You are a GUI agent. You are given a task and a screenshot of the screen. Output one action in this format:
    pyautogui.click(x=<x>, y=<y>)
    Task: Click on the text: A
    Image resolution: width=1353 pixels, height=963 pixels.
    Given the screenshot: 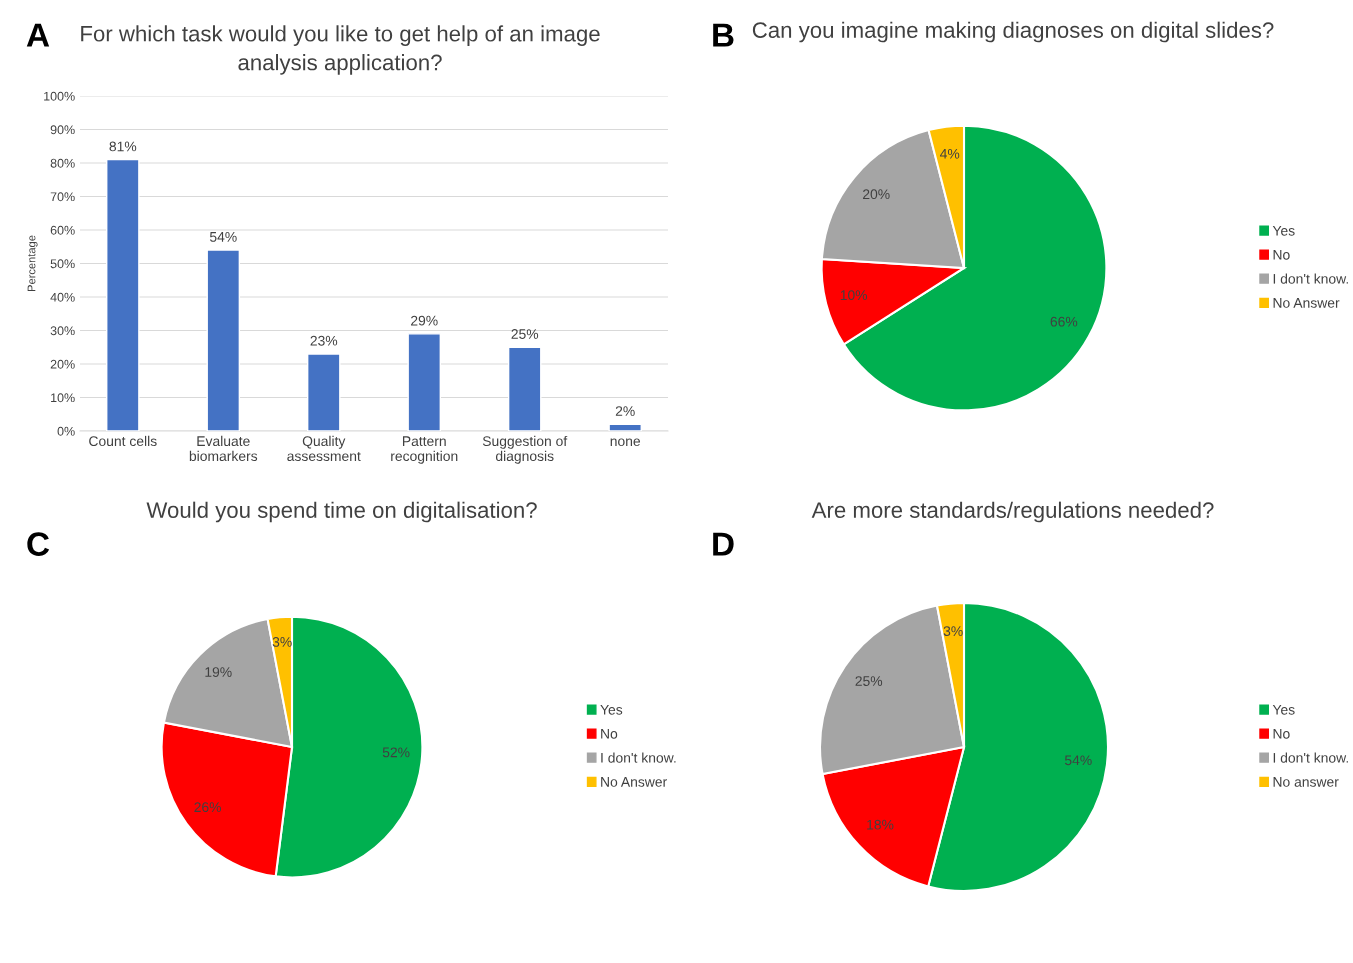 What is the action you would take?
    pyautogui.click(x=38, y=35)
    